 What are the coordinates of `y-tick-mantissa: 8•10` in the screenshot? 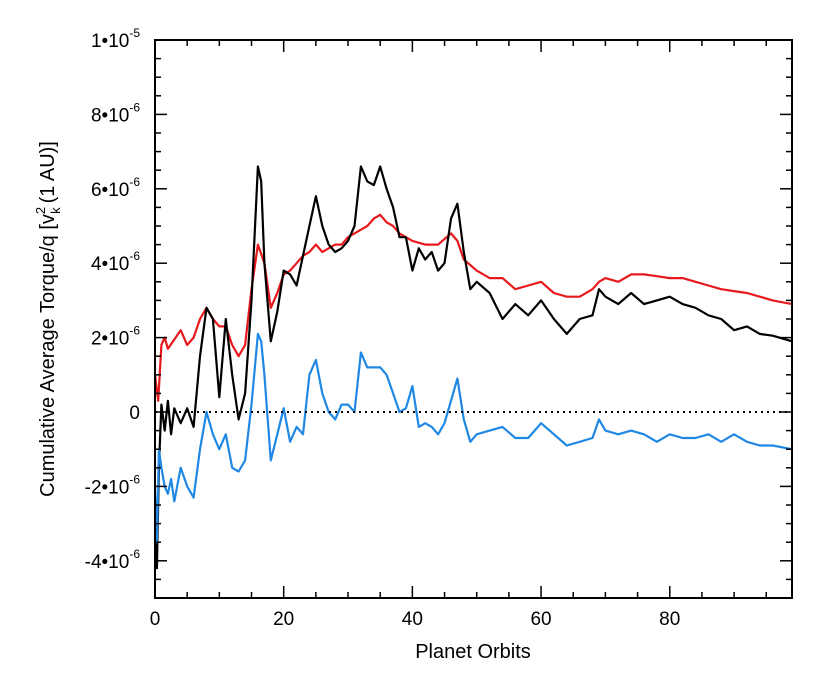 It's located at (110, 115).